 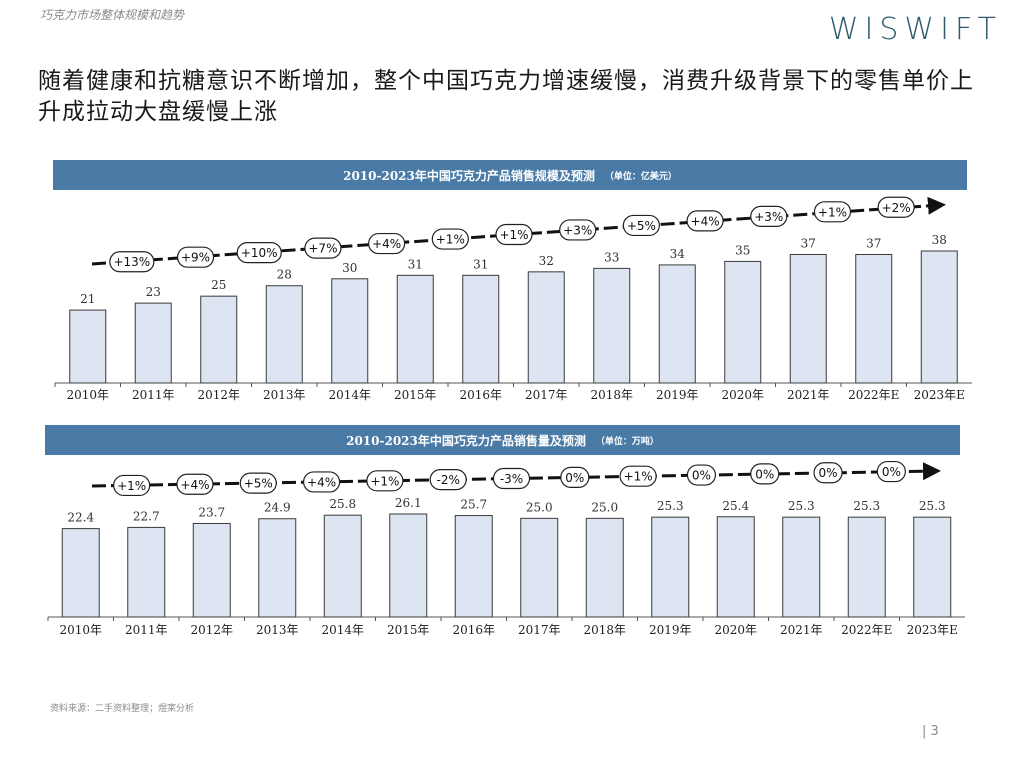 I want to click on chart-2-category-label: 2013年, so click(x=277, y=630).